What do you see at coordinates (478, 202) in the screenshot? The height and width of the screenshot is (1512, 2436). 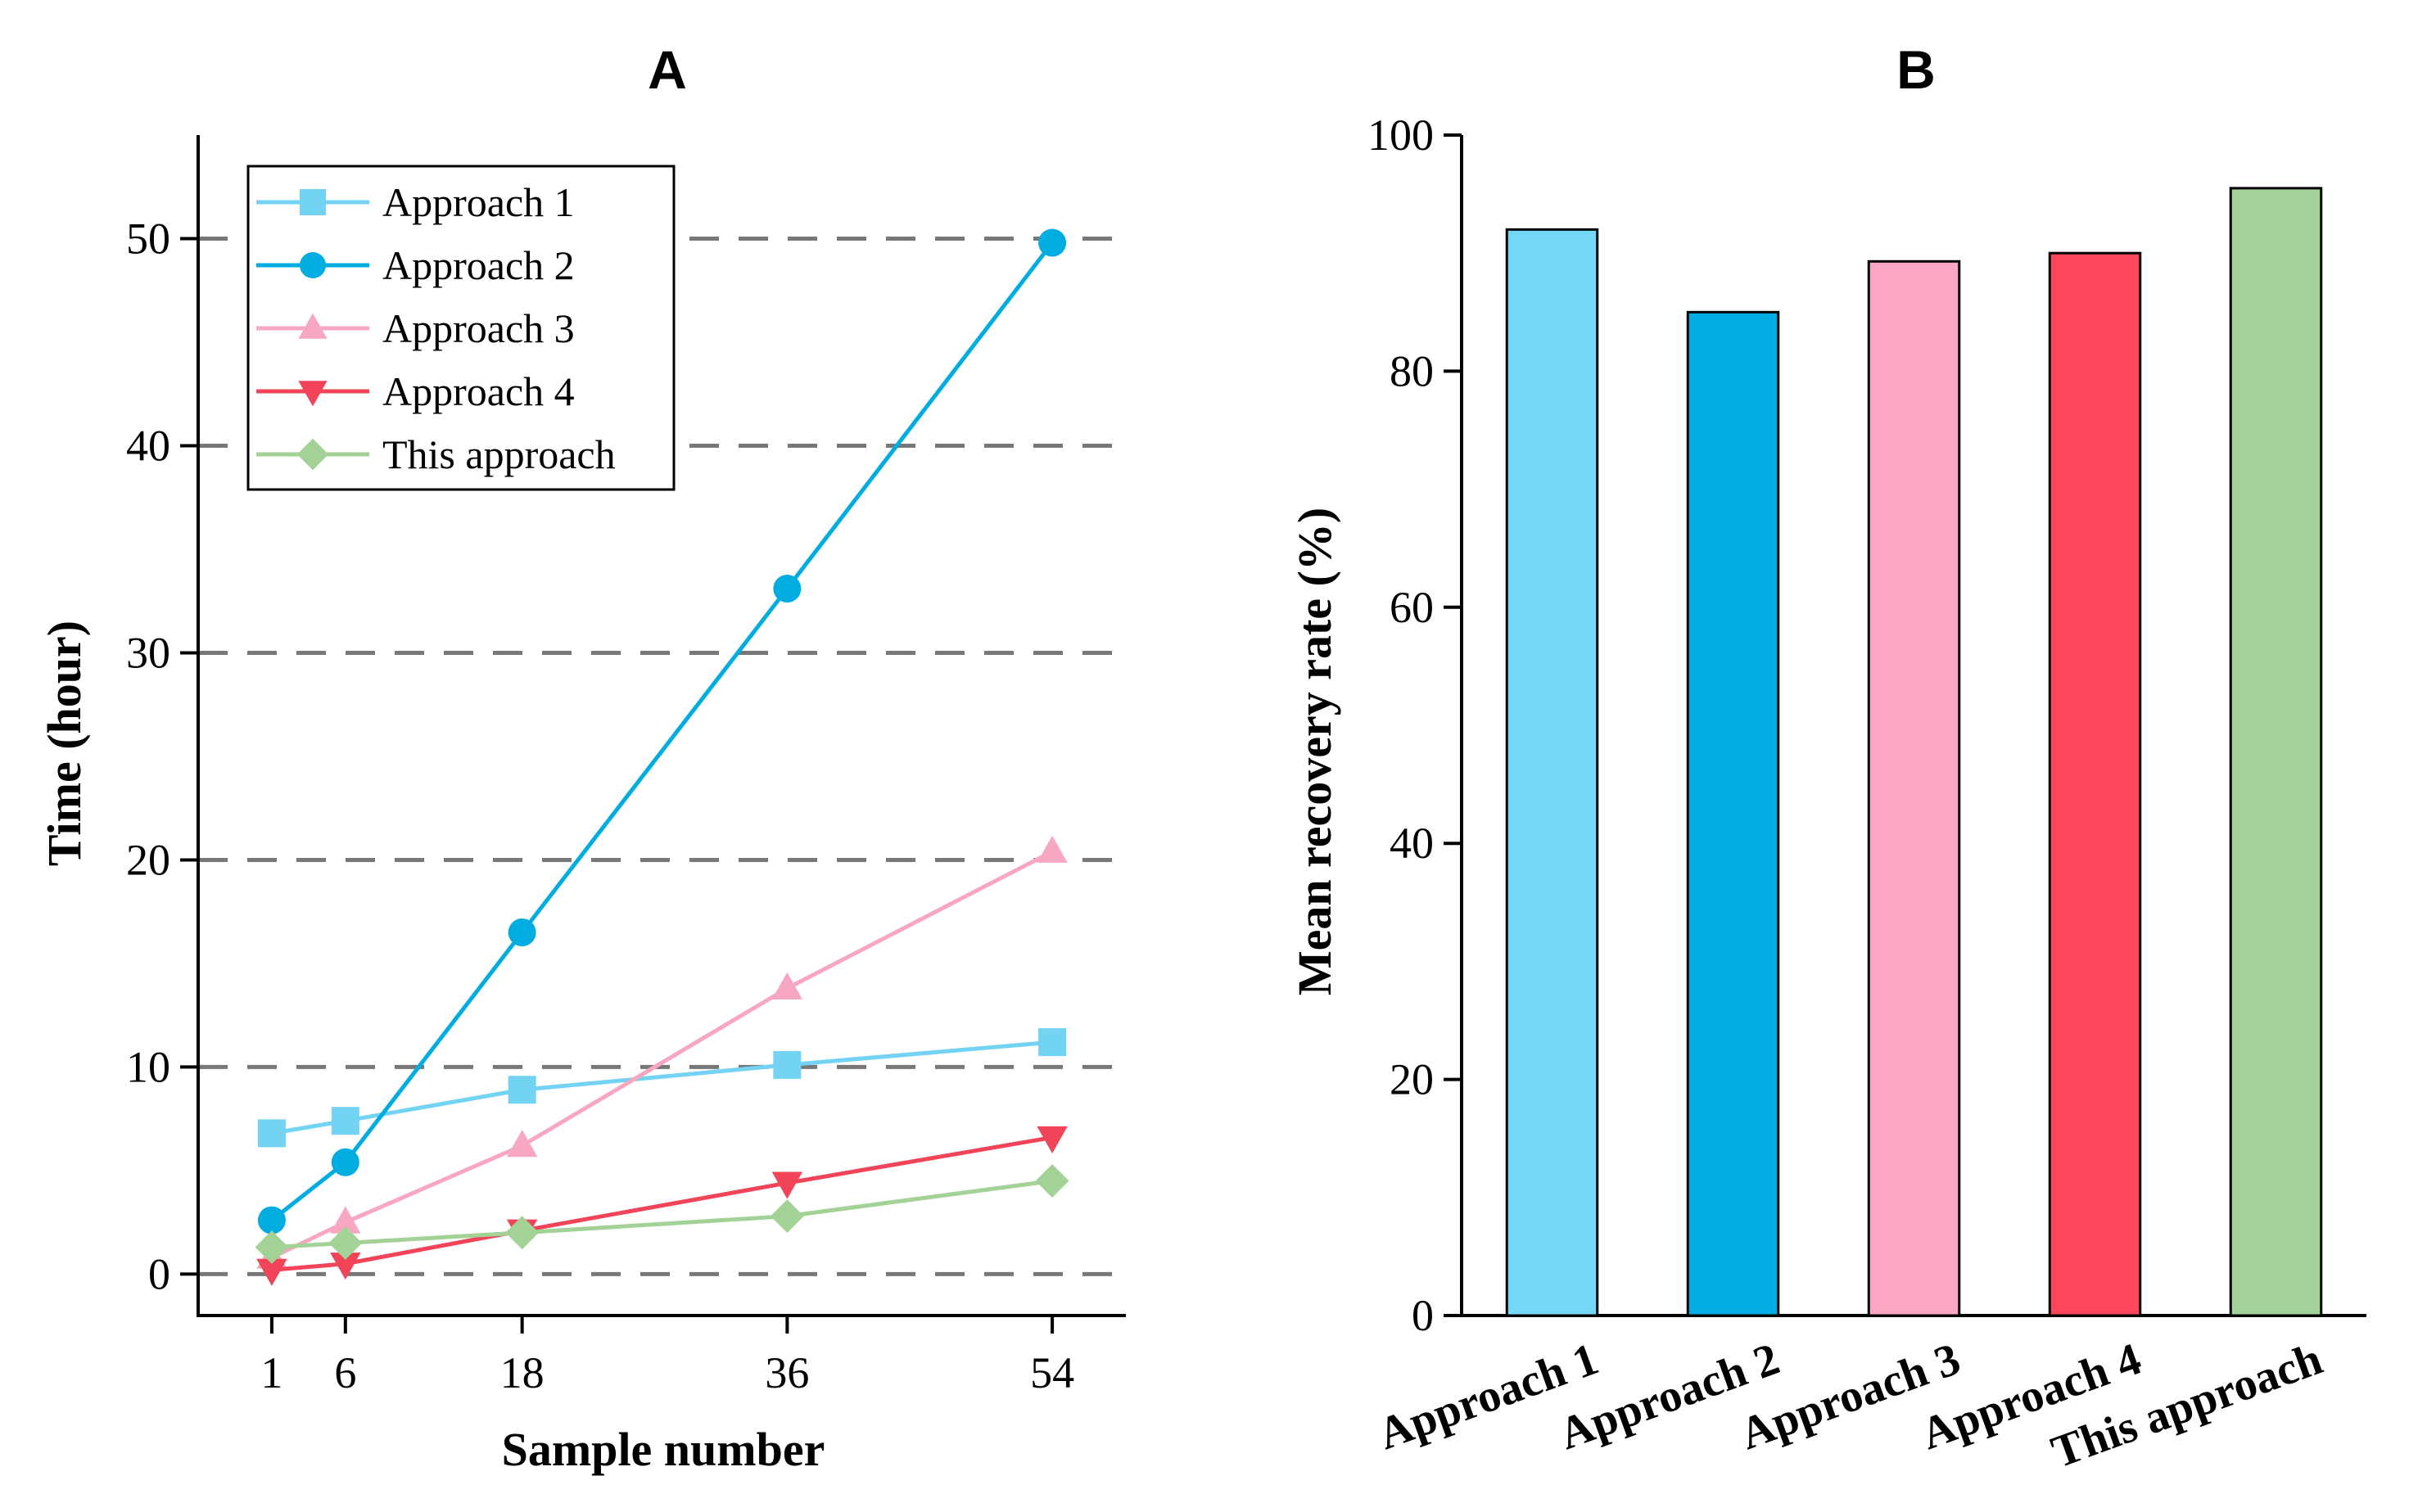 I see `legend-label-approach-1: Approach 1` at bounding box center [478, 202].